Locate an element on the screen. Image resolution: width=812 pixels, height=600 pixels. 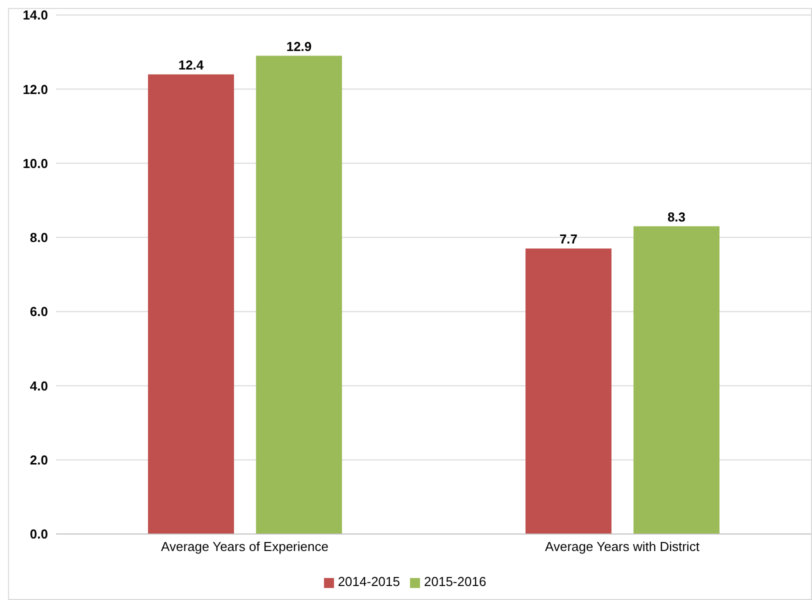
data-label: 12.4 is located at coordinates (191, 64).